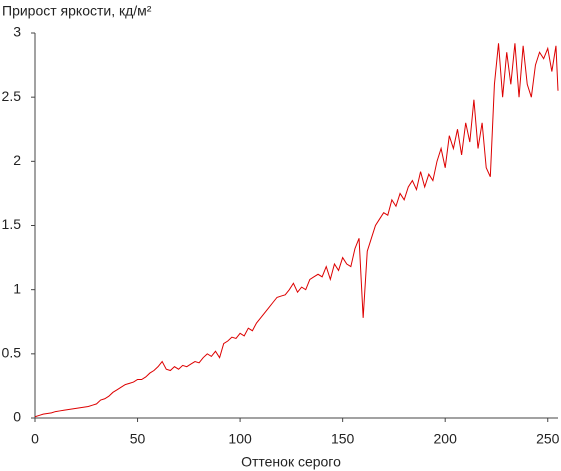 The width and height of the screenshot is (561, 471). What do you see at coordinates (17, 32) in the screenshot?
I see `y-tick-label: 3` at bounding box center [17, 32].